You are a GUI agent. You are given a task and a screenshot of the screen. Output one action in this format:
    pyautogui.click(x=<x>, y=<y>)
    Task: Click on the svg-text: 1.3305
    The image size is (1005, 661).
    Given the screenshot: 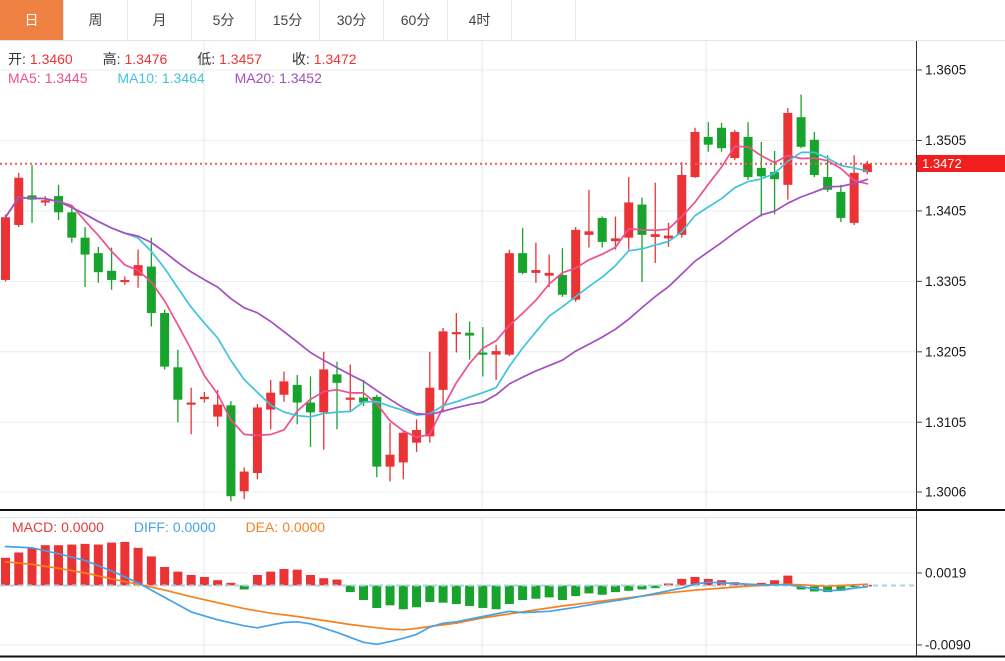 What is the action you would take?
    pyautogui.click(x=945, y=281)
    